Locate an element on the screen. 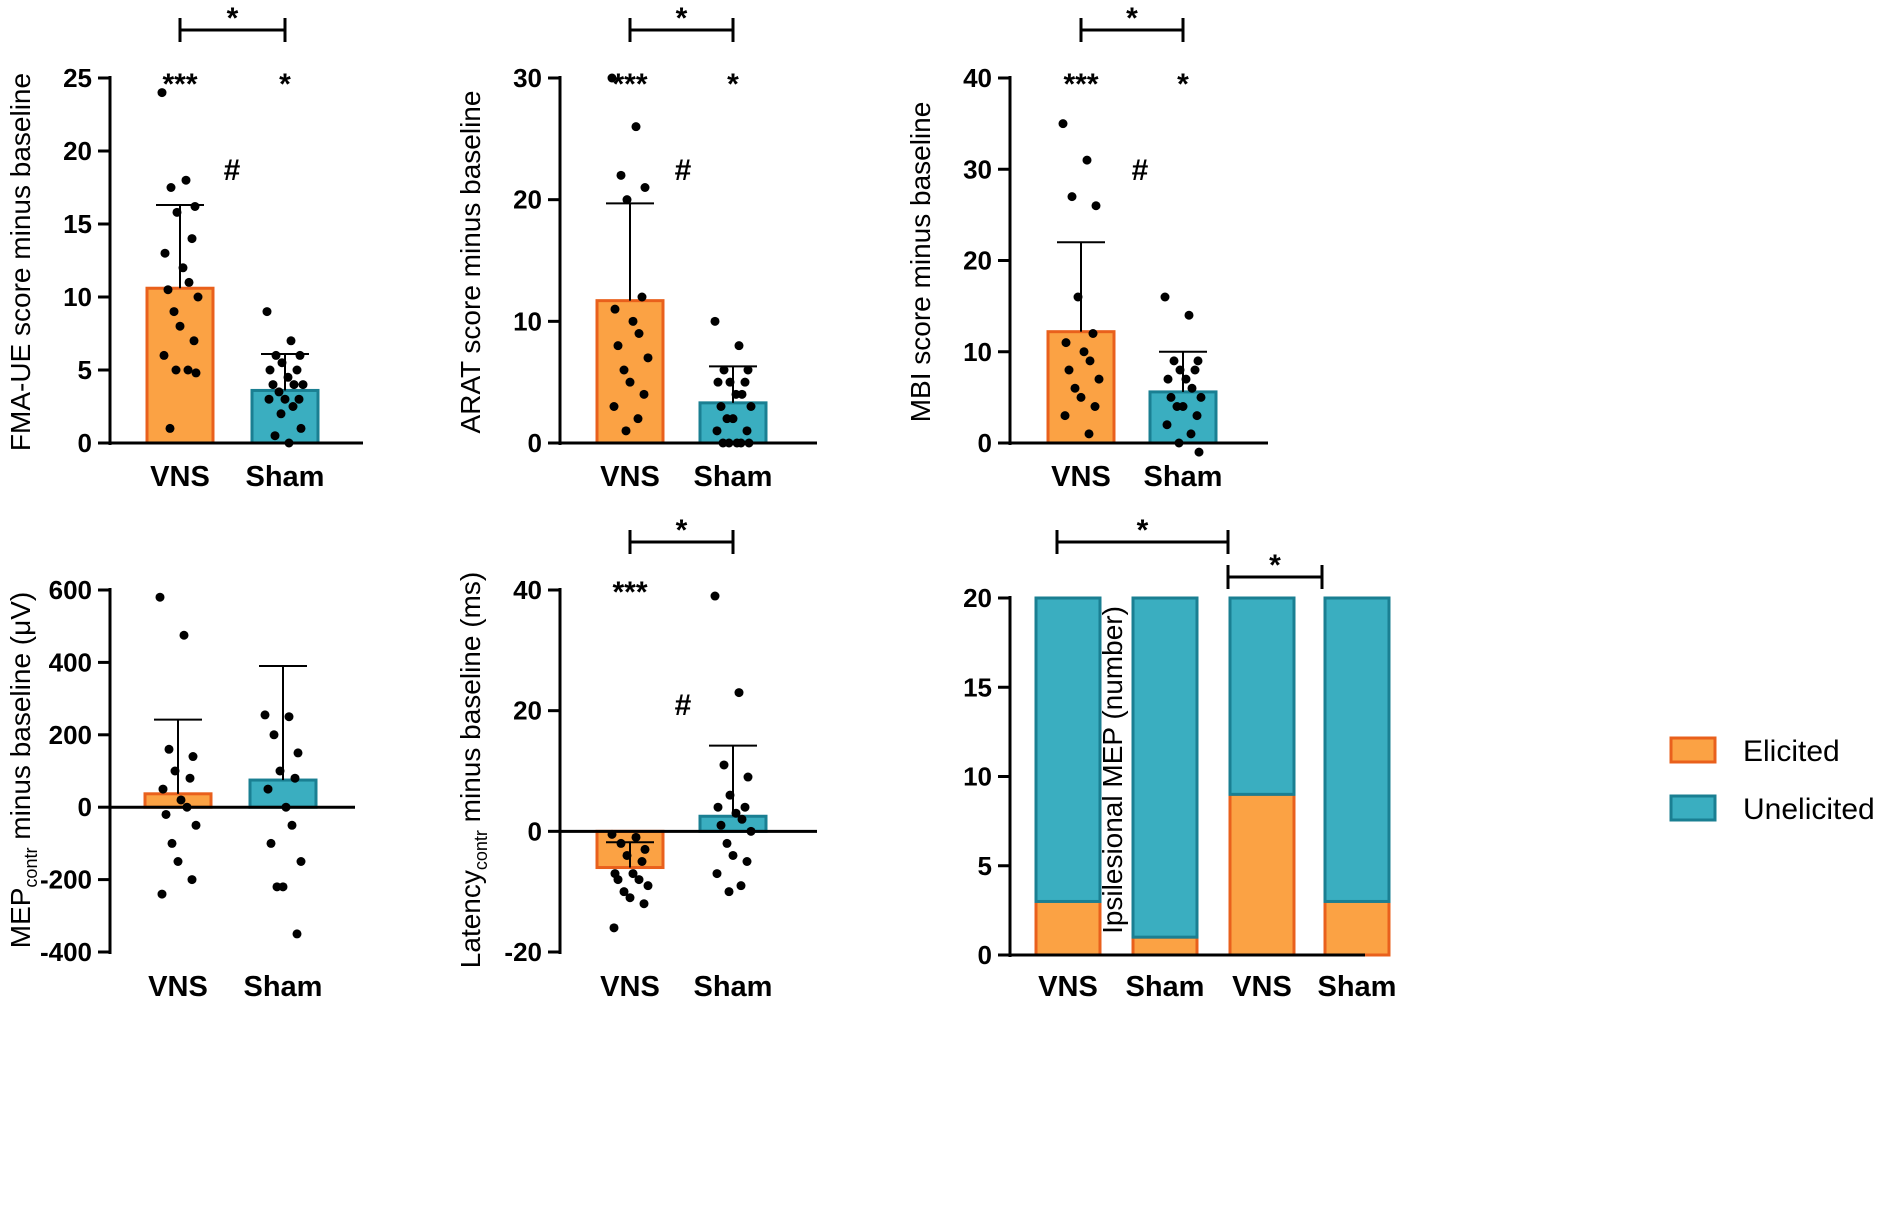  y-tick-label: 5 is located at coordinates (85, 370).